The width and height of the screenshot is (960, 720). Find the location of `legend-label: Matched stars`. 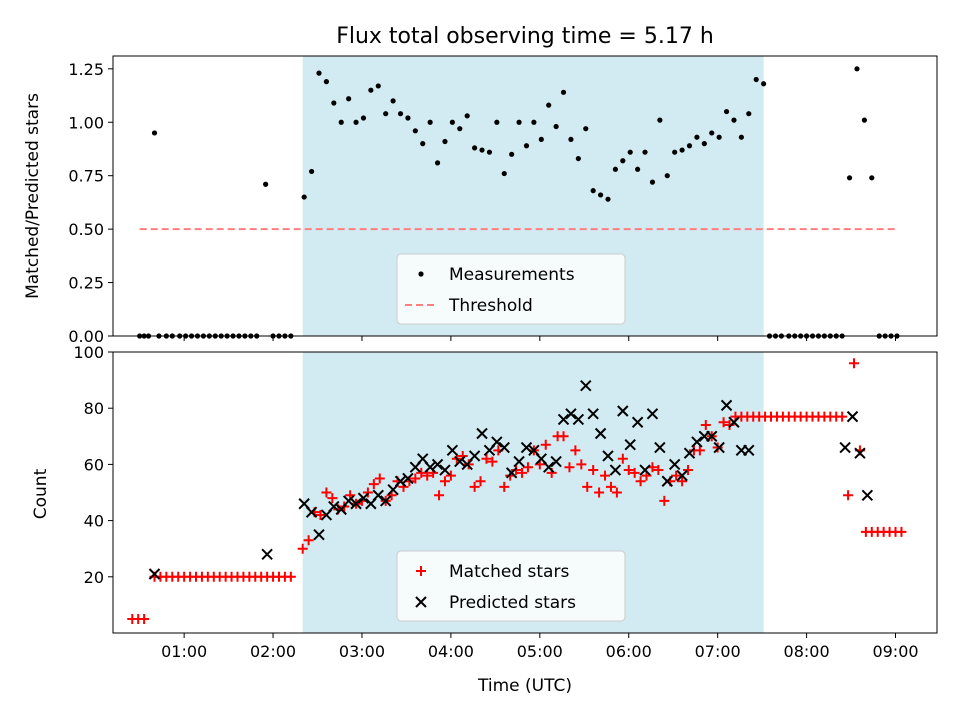

legend-label: Matched stars is located at coordinates (509, 572).